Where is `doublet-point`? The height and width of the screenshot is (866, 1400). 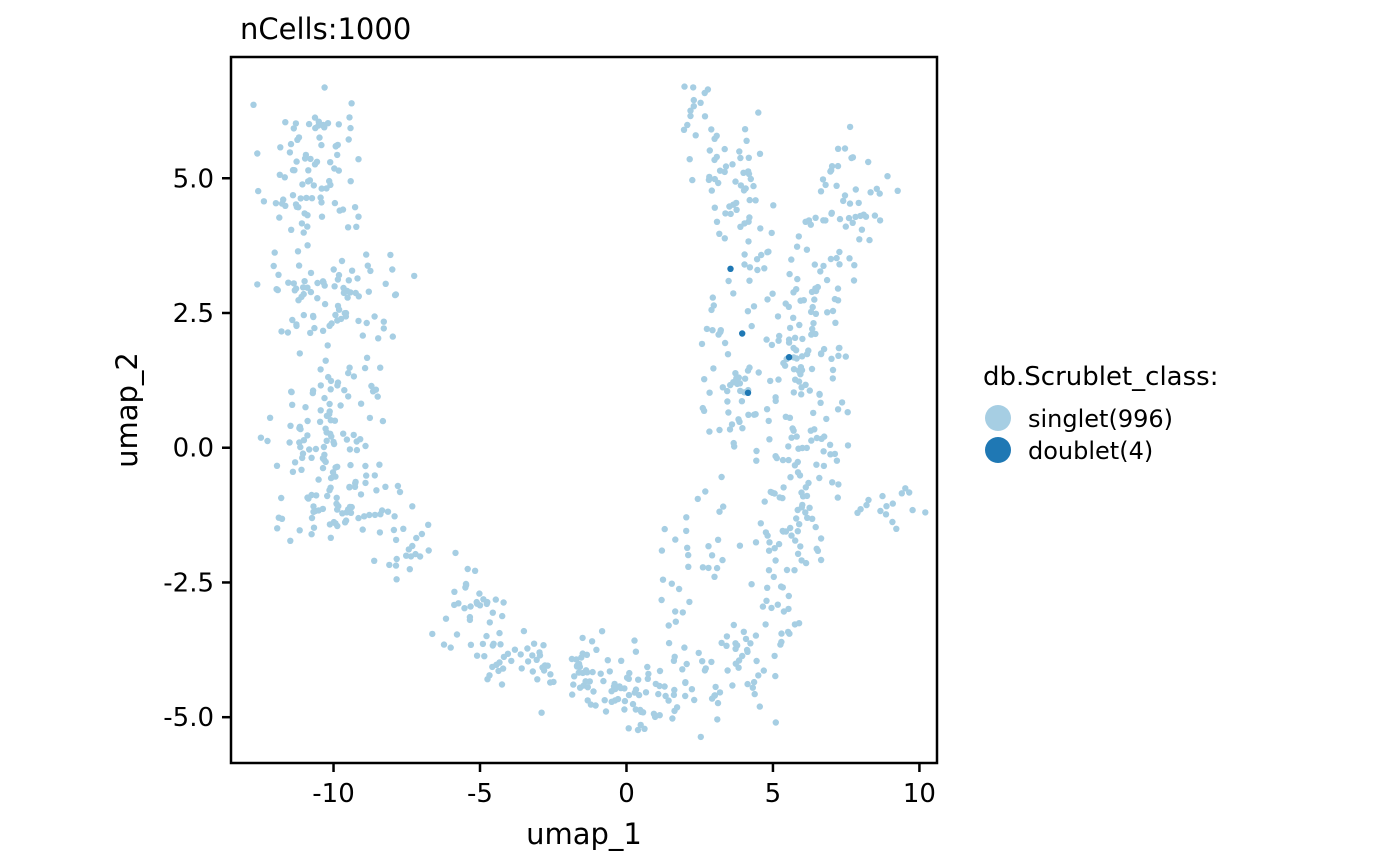 doublet-point is located at coordinates (742, 333).